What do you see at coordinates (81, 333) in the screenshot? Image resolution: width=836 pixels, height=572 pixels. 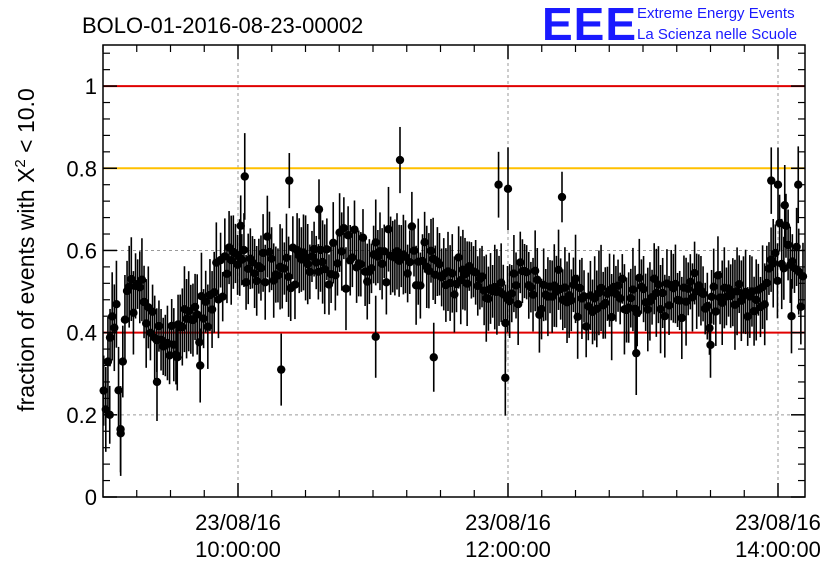 I see `y-tick-label: 0.4` at bounding box center [81, 333].